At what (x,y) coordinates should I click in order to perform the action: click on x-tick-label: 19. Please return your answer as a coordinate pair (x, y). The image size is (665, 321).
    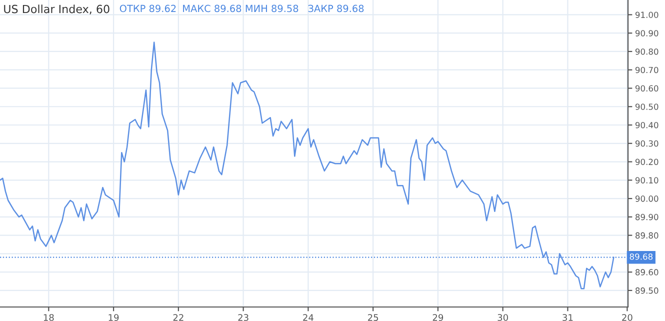
    Looking at the image, I should click on (113, 317).